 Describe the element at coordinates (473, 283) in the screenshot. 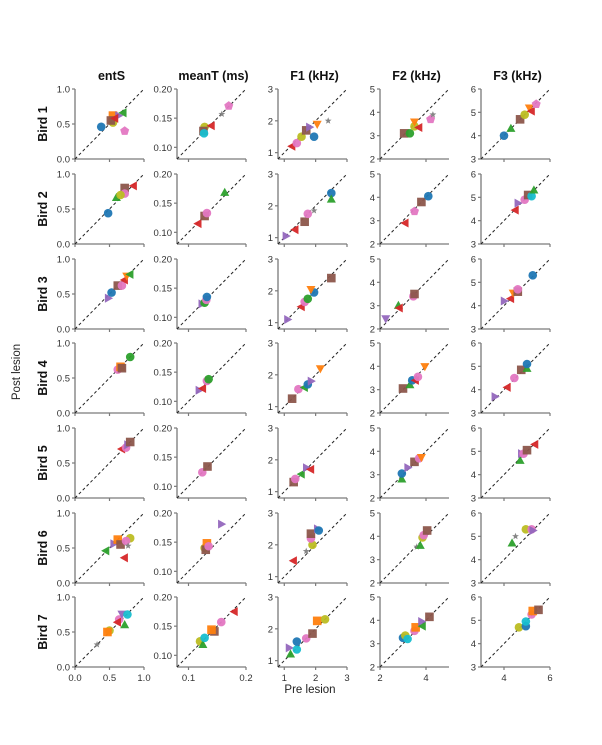

I see `y-tick-label: 5` at that location.